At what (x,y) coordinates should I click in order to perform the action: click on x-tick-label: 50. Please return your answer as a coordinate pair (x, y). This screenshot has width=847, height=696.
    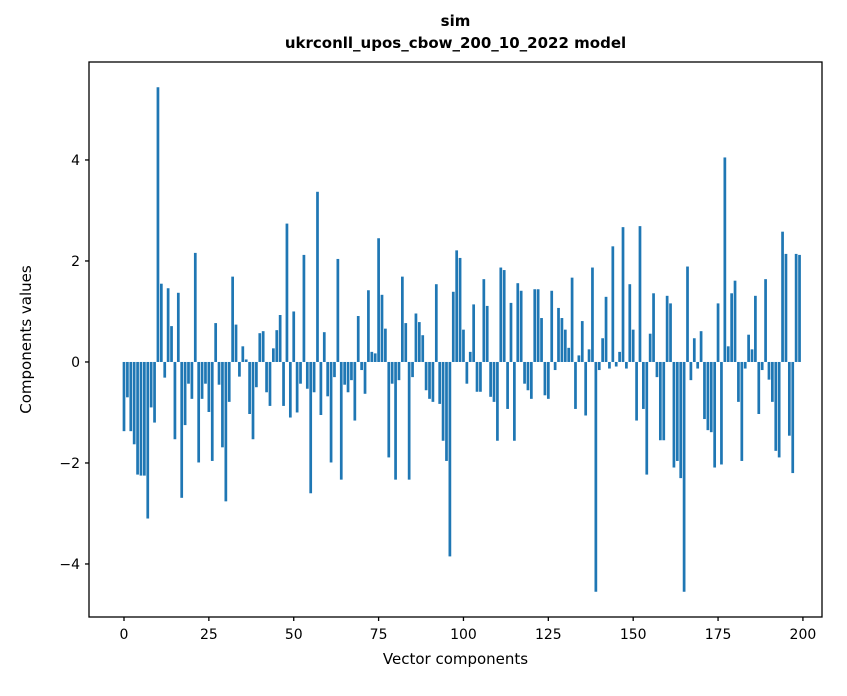
    Looking at the image, I should click on (294, 635).